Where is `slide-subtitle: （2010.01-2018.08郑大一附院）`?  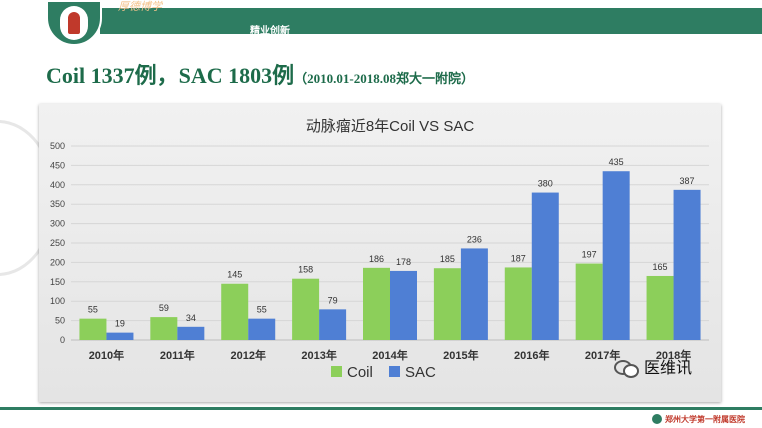
slide-subtitle: （2010.01-2018.08郑大一附院） is located at coordinates (384, 78).